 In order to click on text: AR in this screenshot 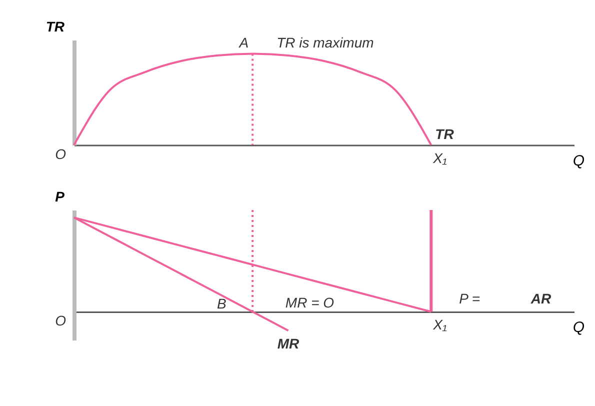, I will do `click(541, 298)`.